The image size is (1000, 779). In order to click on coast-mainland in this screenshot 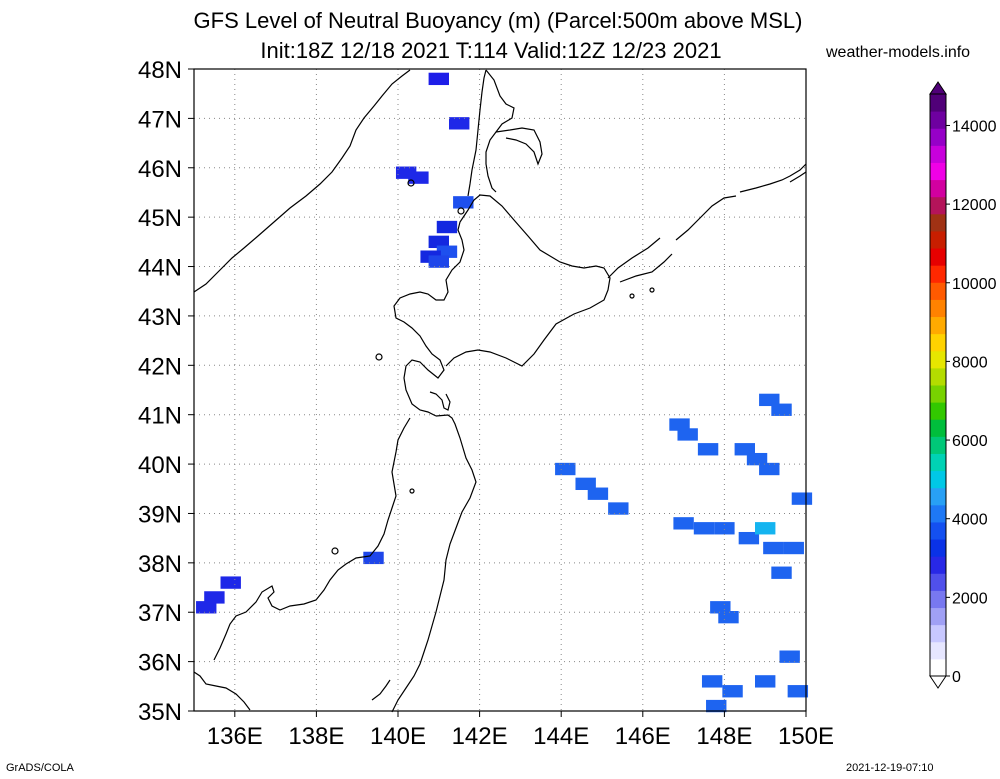, I will do `click(302, 181)`.